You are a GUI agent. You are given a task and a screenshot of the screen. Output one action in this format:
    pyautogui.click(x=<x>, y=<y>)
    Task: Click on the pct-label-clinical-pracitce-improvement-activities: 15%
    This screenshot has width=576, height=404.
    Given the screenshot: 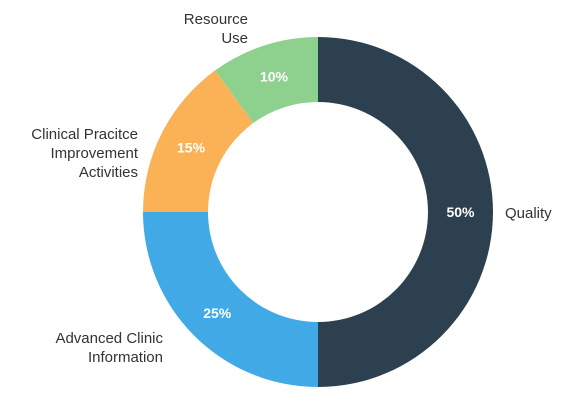 What is the action you would take?
    pyautogui.click(x=191, y=147)
    